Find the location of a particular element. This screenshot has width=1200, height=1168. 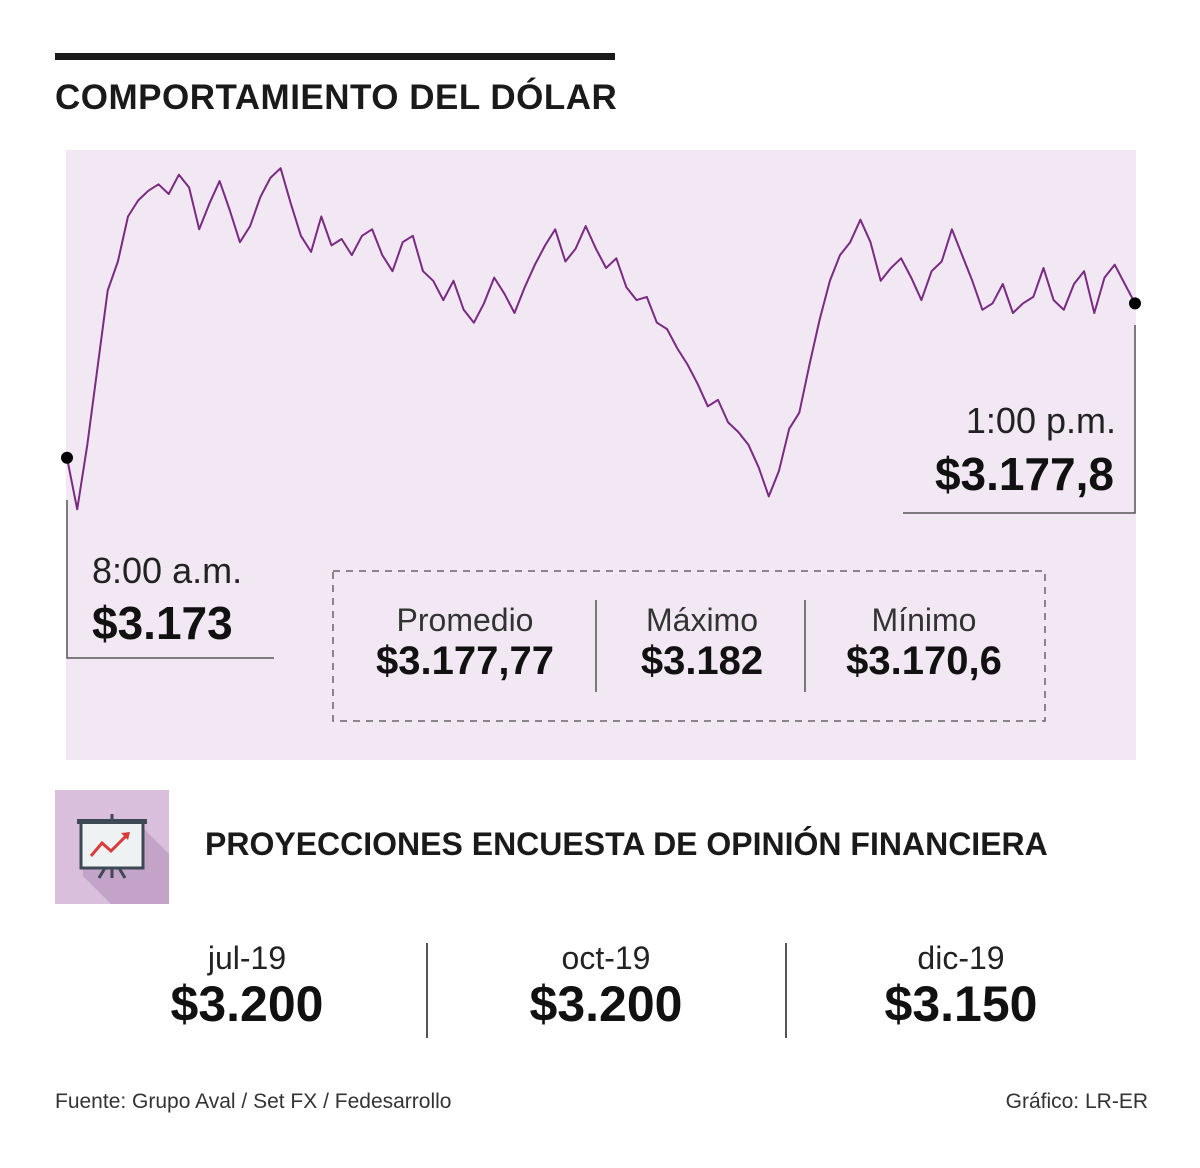

projection-label: oct-19 is located at coordinates (606, 958).